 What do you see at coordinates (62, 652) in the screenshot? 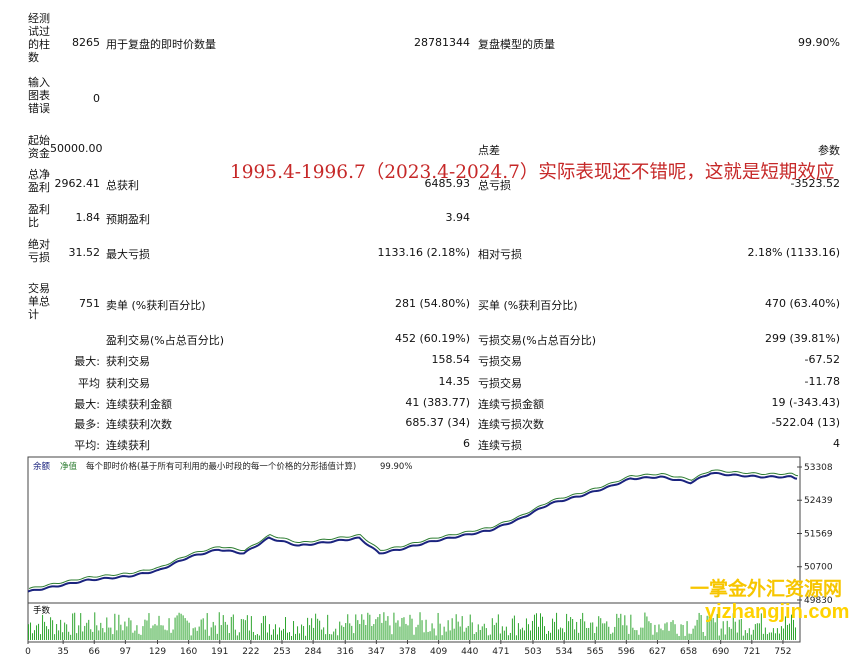
I see `x-tick-label: 35` at bounding box center [62, 652].